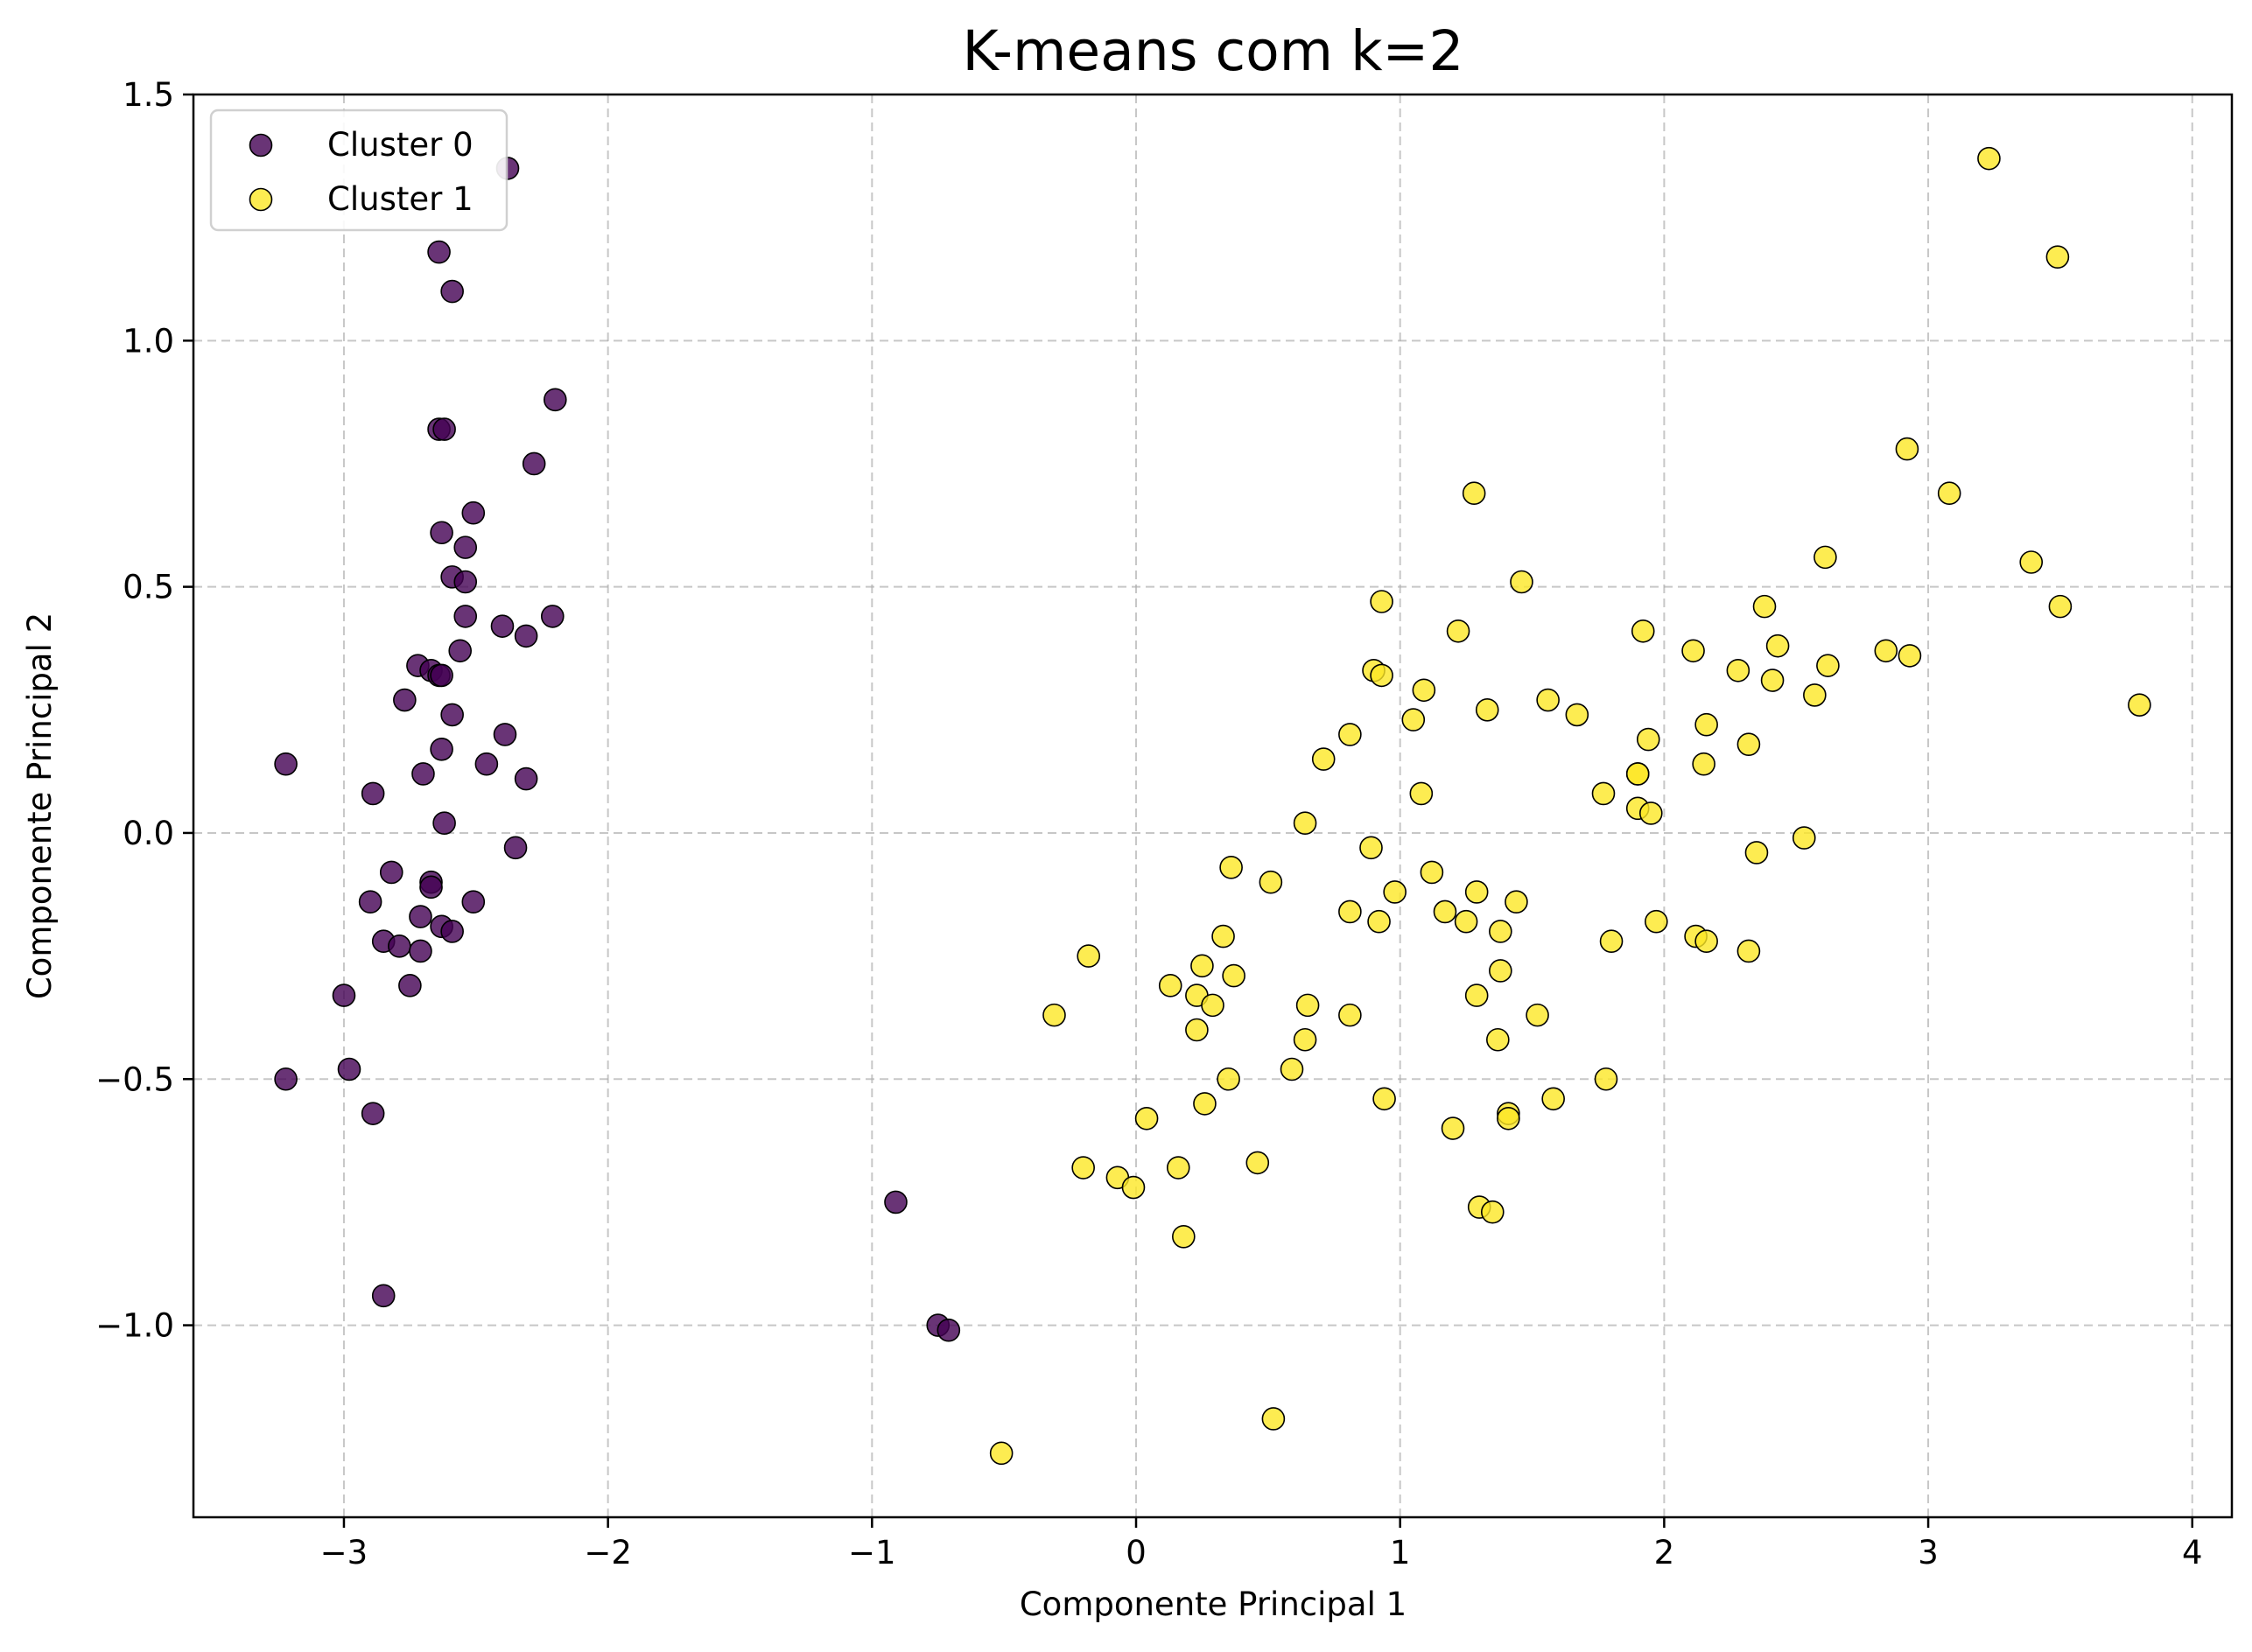  What do you see at coordinates (134, 1079) in the screenshot?
I see `y-tick-label: −0.5` at bounding box center [134, 1079].